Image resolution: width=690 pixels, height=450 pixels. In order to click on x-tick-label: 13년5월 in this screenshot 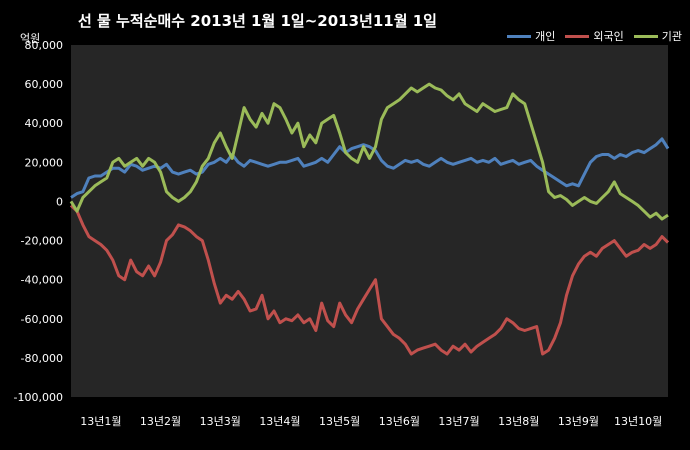, I will do `click(339, 421)`.